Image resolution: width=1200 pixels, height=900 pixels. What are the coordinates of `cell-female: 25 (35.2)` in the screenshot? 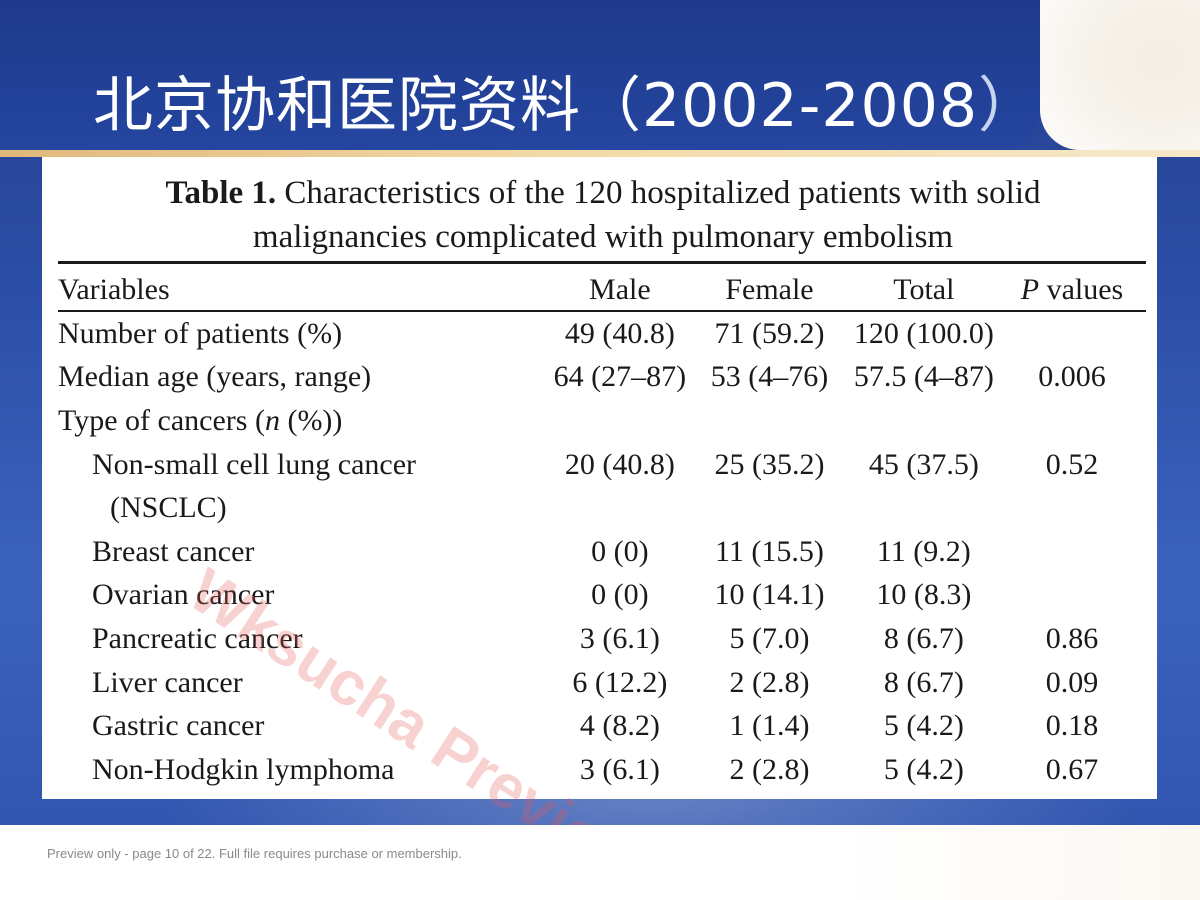 It's located at (769, 464).